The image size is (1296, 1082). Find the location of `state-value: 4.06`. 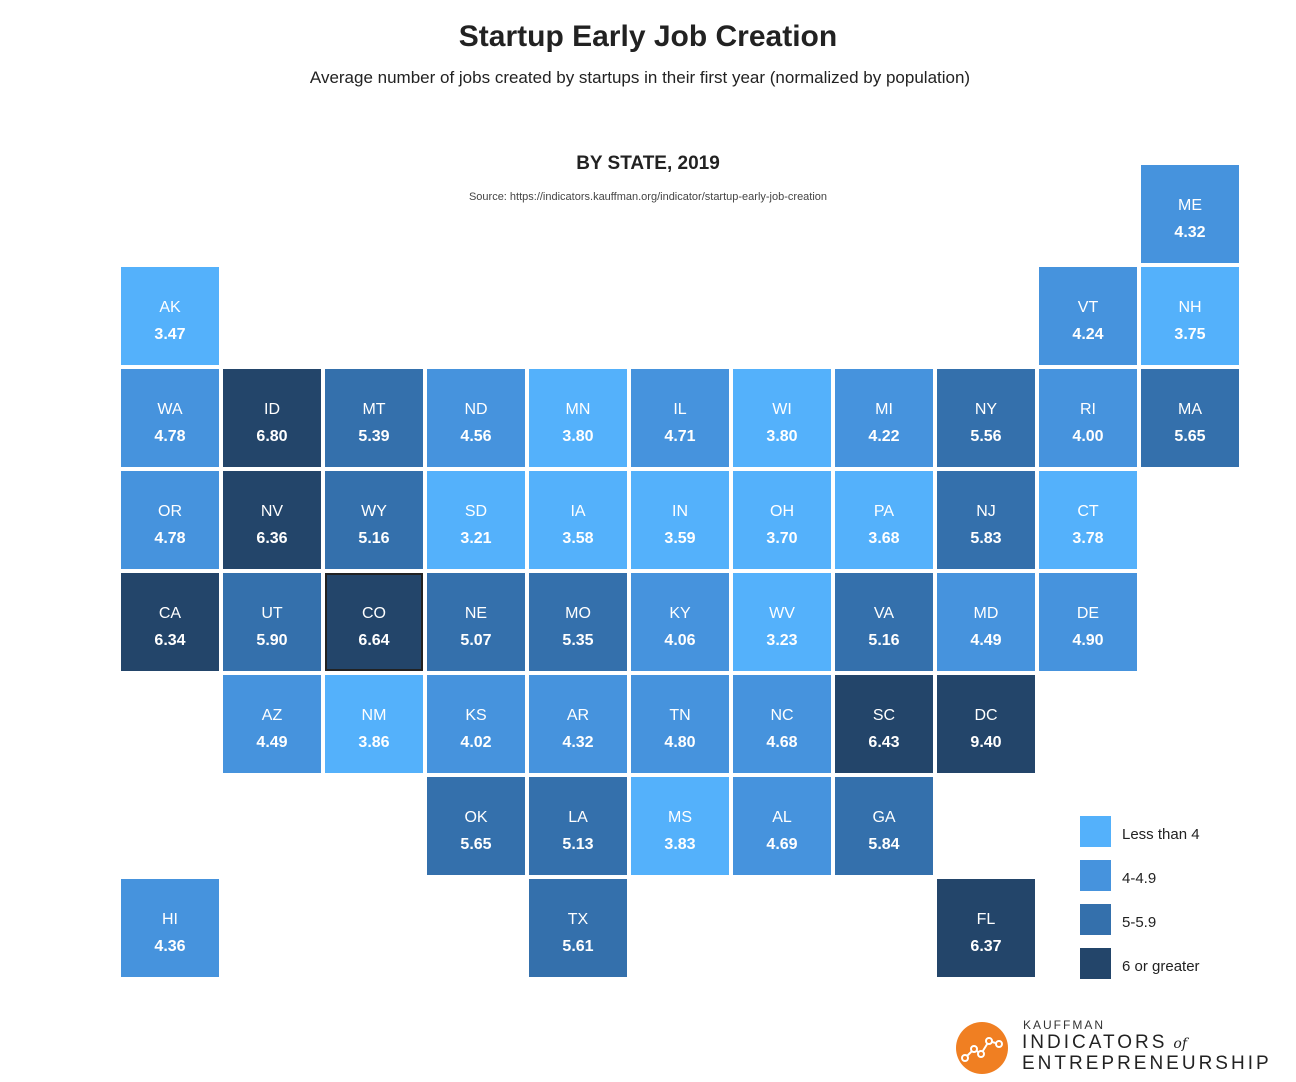

state-value: 4.06 is located at coordinates (680, 640).